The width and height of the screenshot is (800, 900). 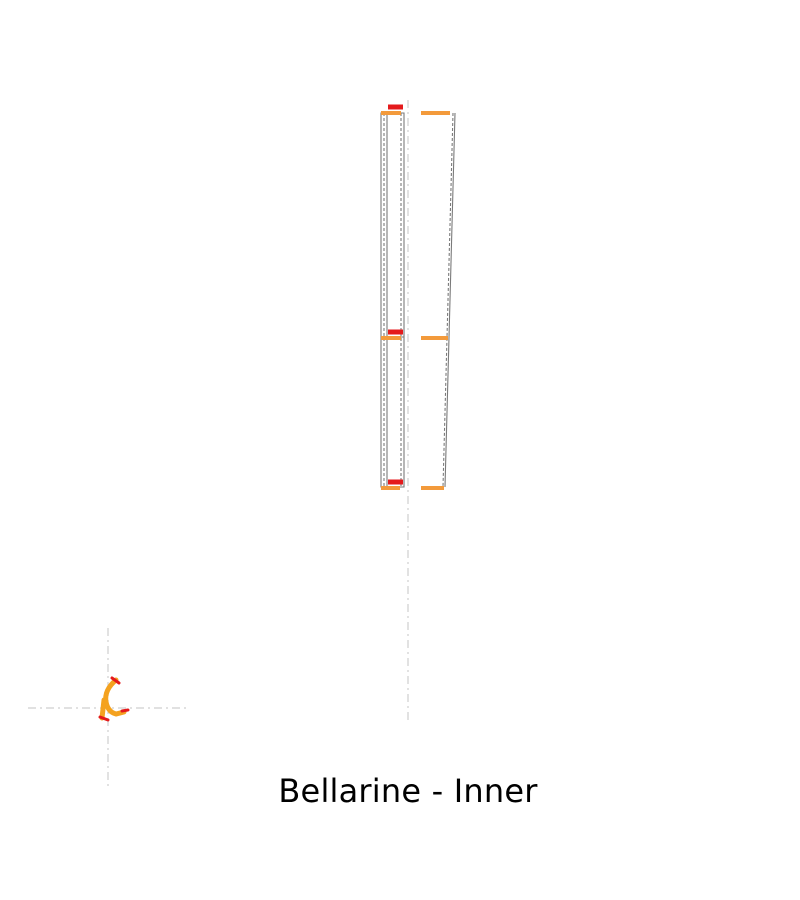 What do you see at coordinates (435, 300) in the screenshot?
I see `right-orange-segments` at bounding box center [435, 300].